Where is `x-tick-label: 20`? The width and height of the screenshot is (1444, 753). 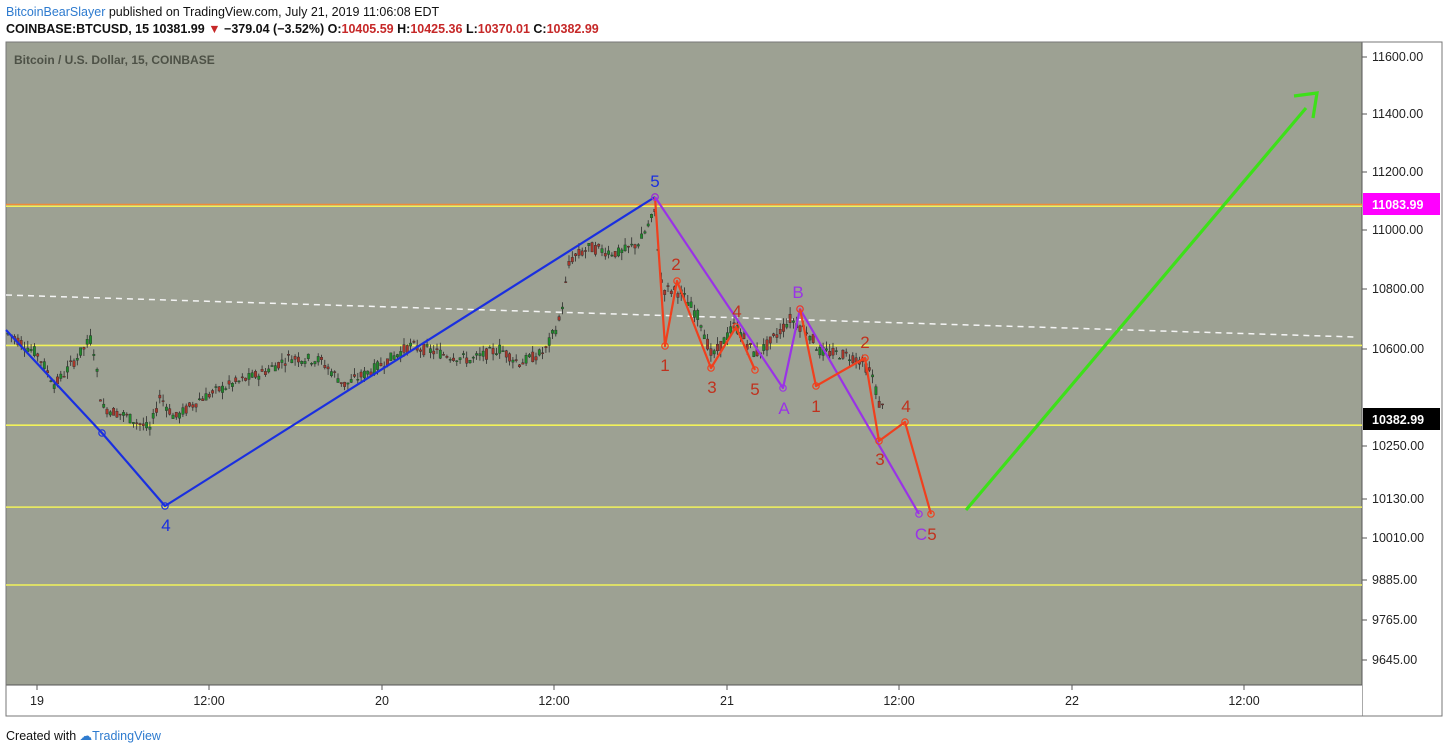
x-tick-label: 20 is located at coordinates (382, 701).